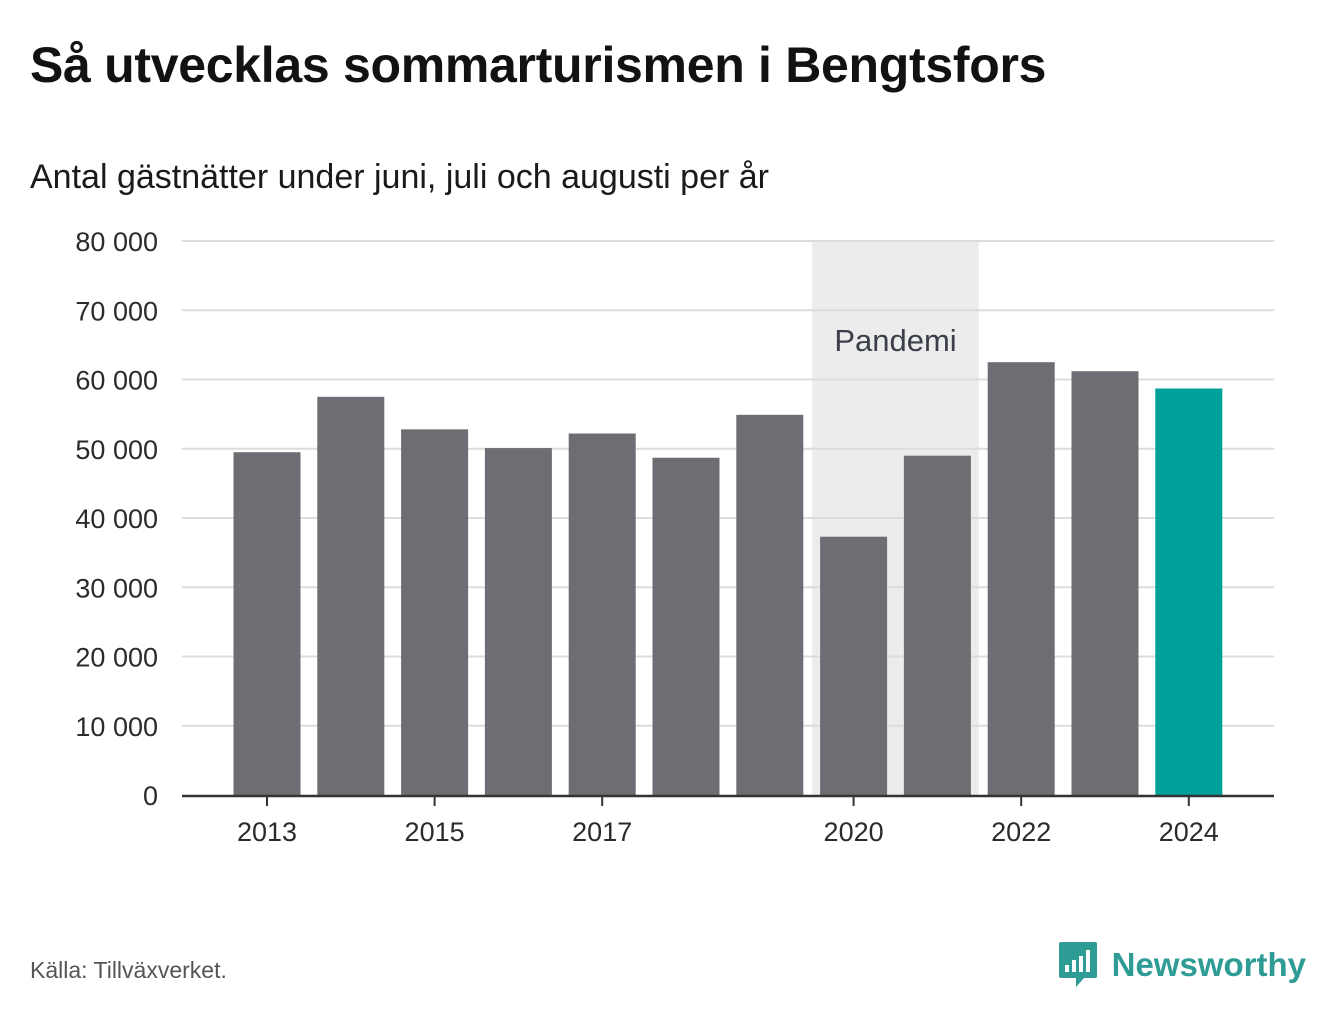 Image resolution: width=1340 pixels, height=1020 pixels. I want to click on bar-2018, so click(686, 626).